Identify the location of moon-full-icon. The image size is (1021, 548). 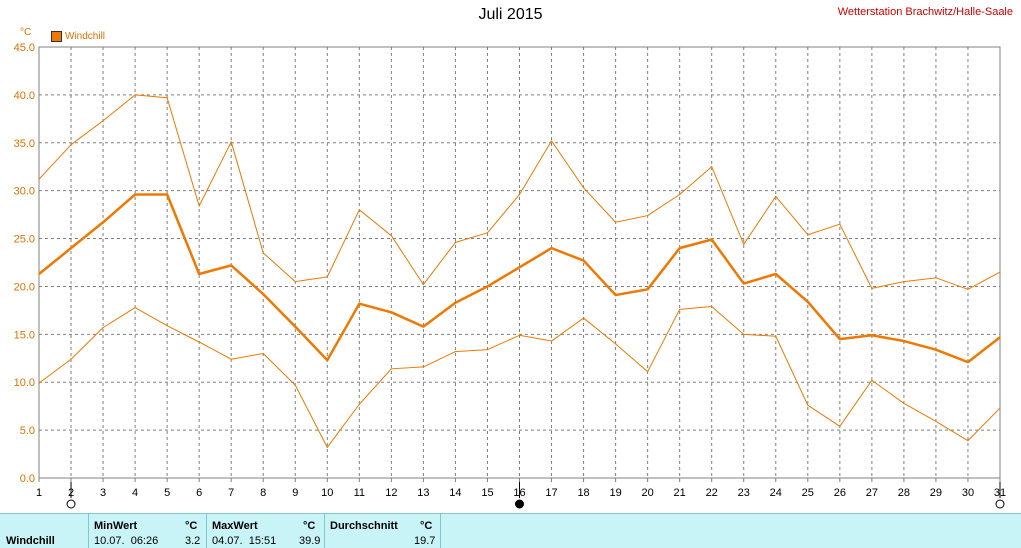
(71, 504).